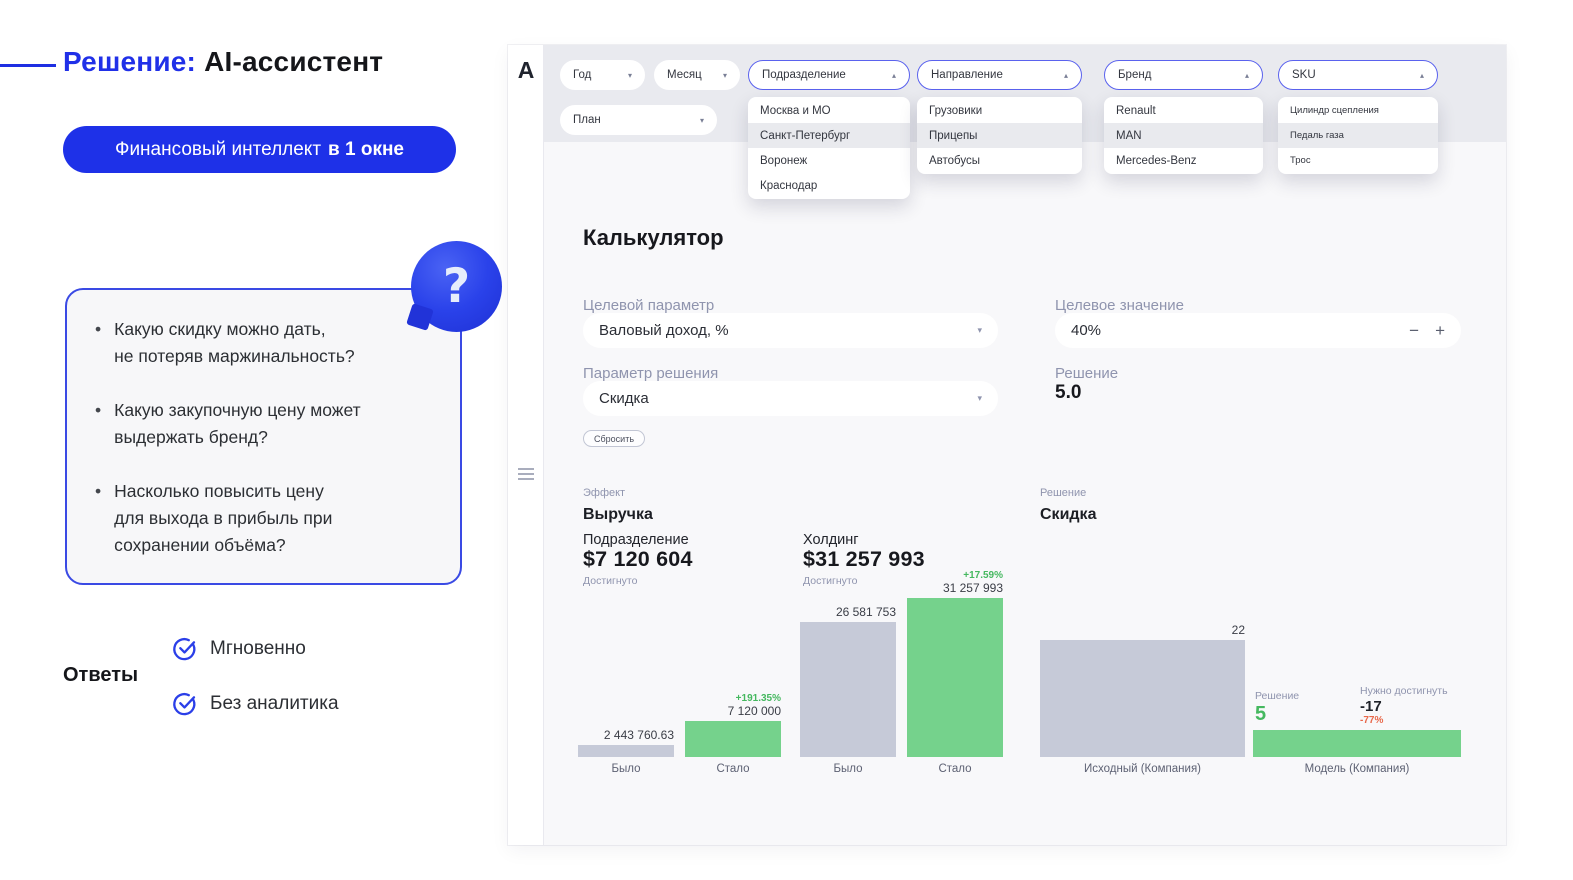 The image size is (1573, 880). What do you see at coordinates (754, 711) in the screenshot?
I see `bar-value-label: 7 120 000` at bounding box center [754, 711].